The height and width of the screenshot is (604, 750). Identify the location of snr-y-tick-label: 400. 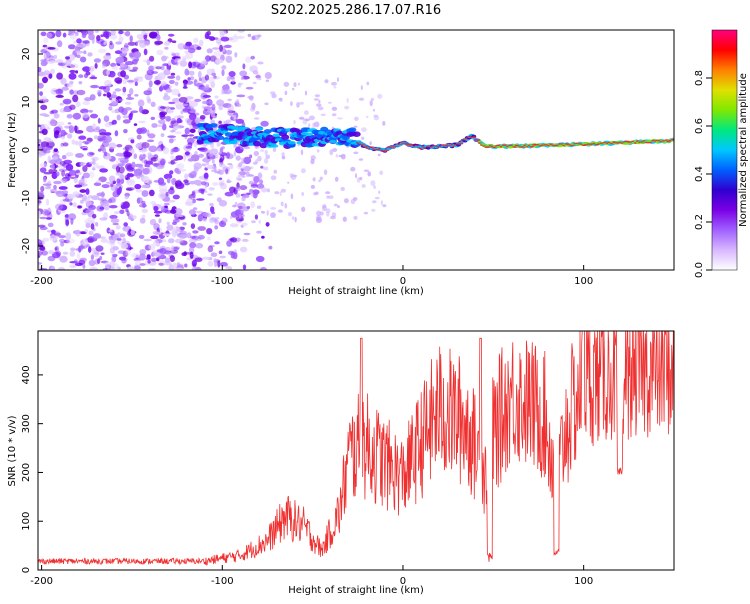
(26, 374).